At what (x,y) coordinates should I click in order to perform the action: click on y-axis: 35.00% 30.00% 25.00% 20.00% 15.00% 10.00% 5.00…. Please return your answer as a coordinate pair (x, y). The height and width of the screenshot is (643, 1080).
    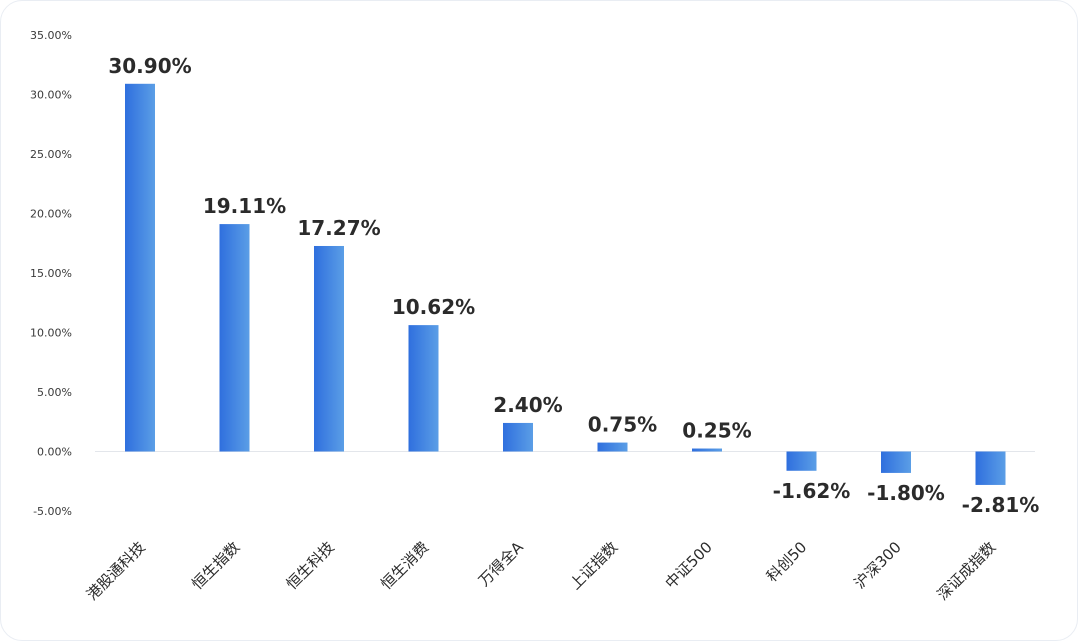
    Looking at the image, I should click on (51, 273).